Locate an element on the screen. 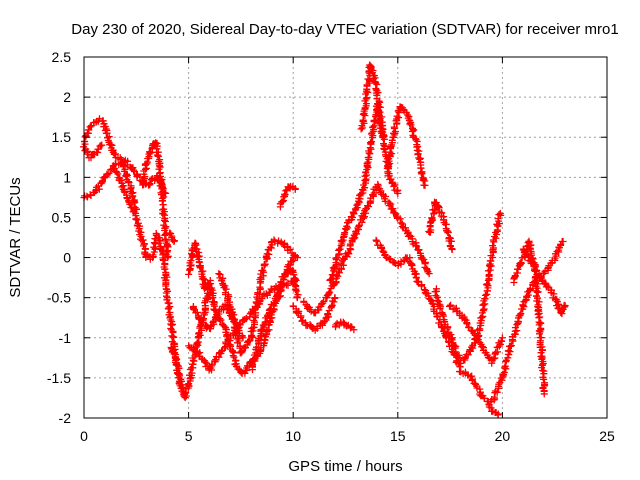 The height and width of the screenshot is (480, 640). x-axis-label: GPS time / hours is located at coordinates (345, 466).